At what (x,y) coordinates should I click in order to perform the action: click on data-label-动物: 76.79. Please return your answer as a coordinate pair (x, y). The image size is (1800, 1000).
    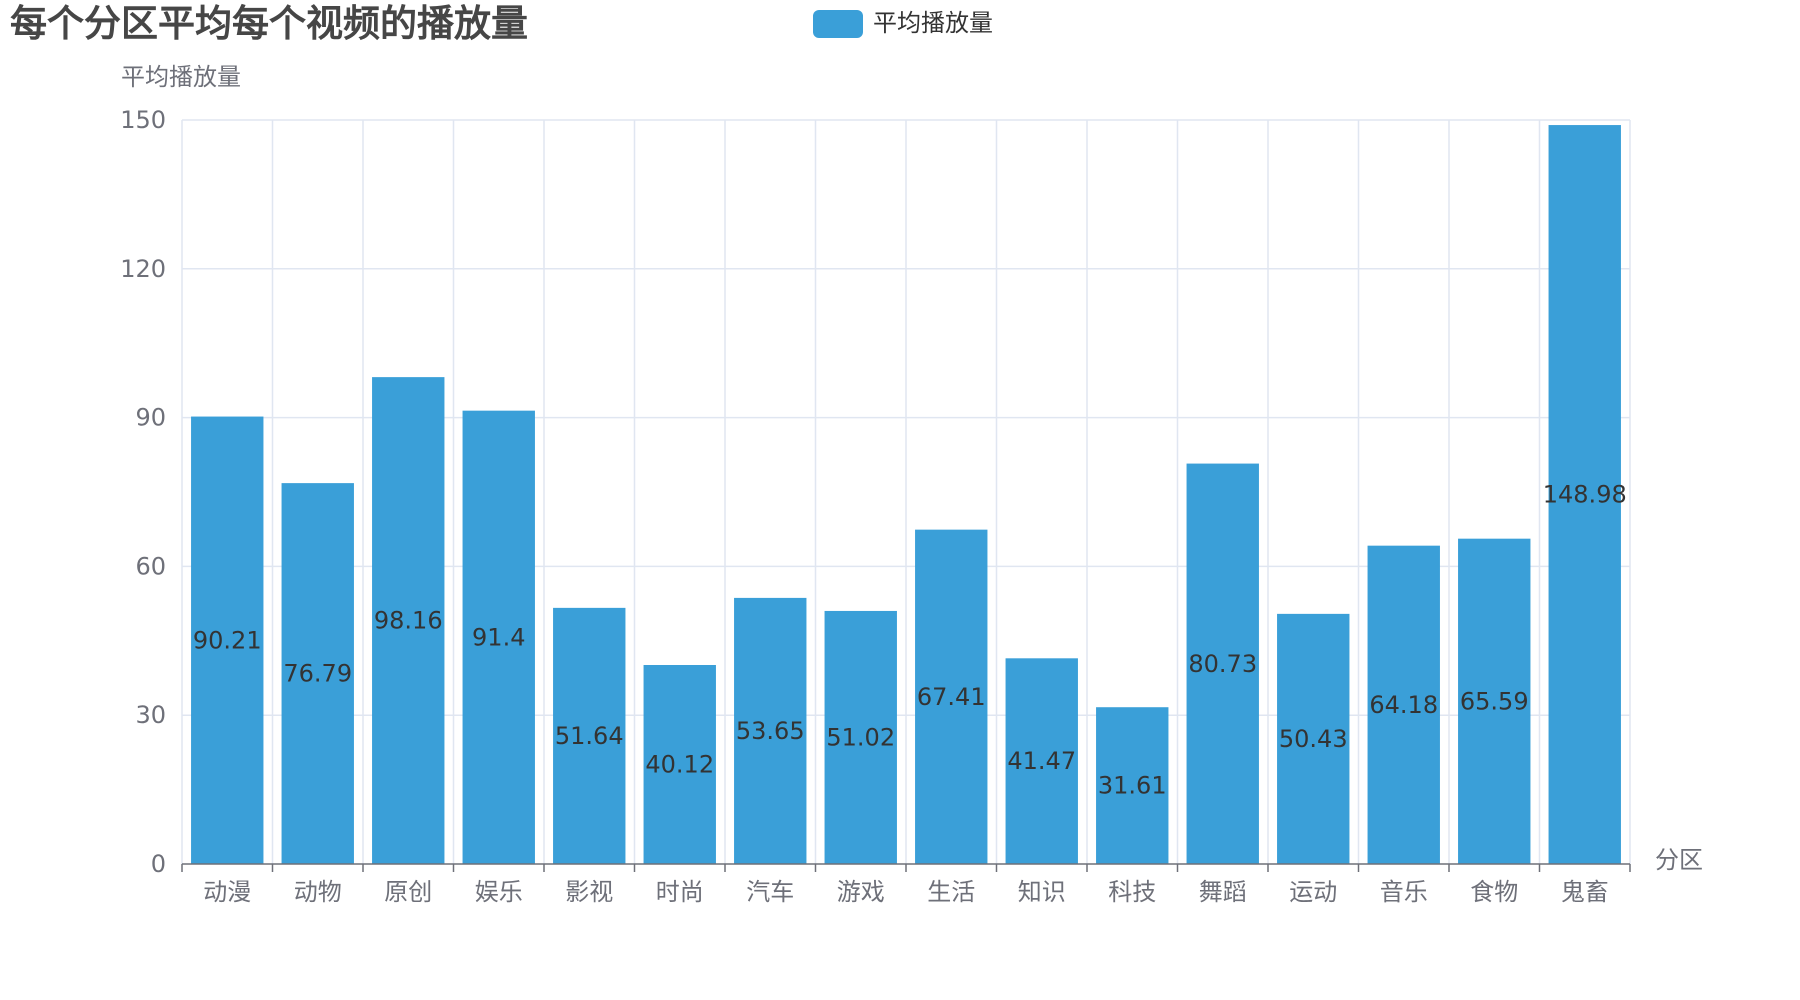
    Looking at the image, I should click on (317, 674).